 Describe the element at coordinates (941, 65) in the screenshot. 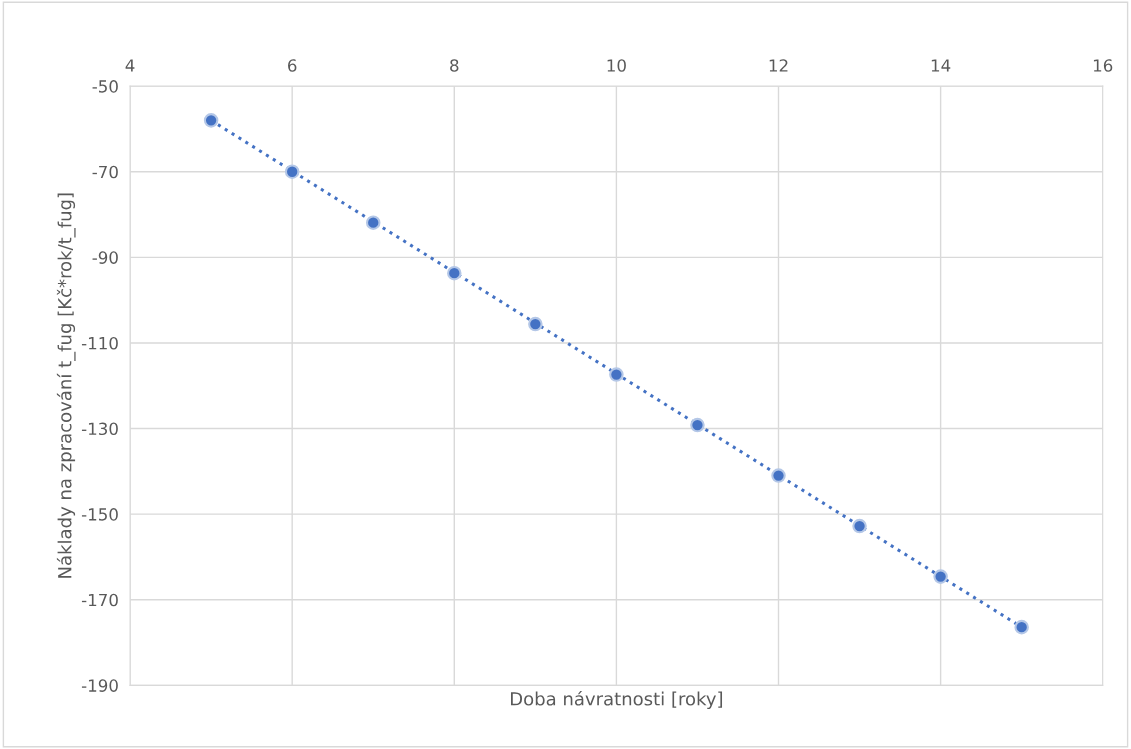

I see `x-tick-label: 14` at that location.